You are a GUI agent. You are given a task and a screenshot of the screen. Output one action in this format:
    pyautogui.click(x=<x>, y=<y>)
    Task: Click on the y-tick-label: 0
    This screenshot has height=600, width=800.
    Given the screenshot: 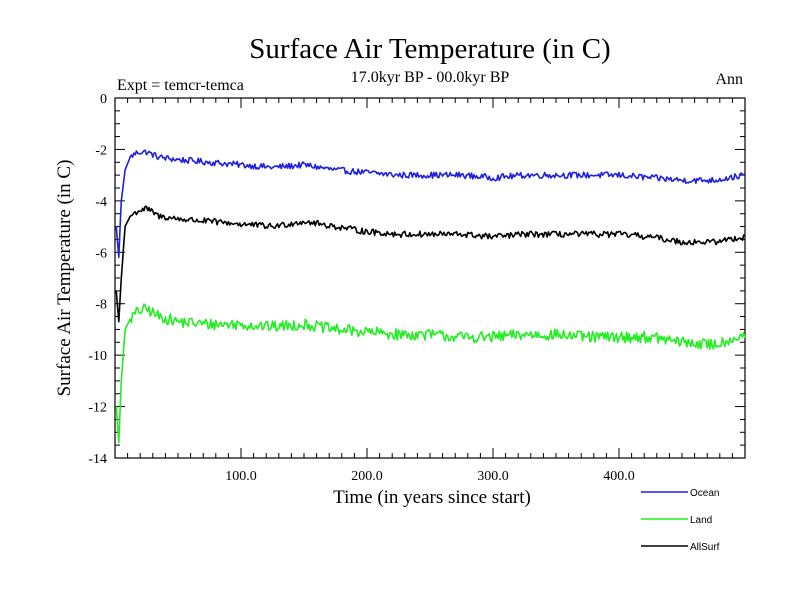 What is the action you would take?
    pyautogui.click(x=103, y=99)
    